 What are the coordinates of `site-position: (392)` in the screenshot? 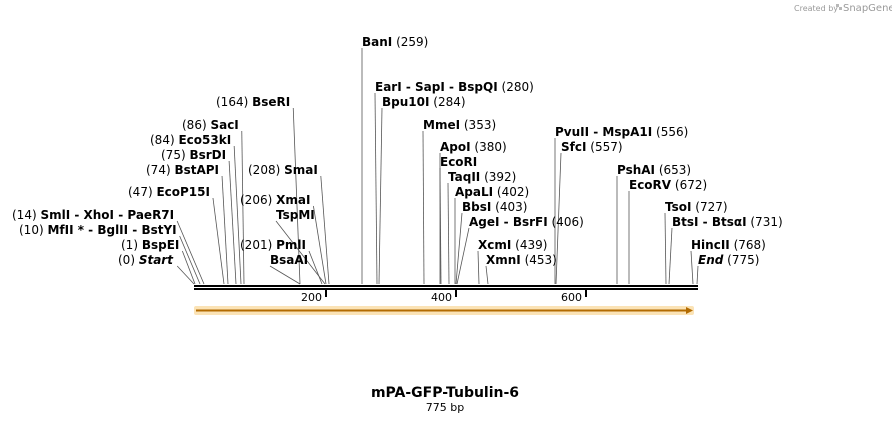 It's located at (498, 177).